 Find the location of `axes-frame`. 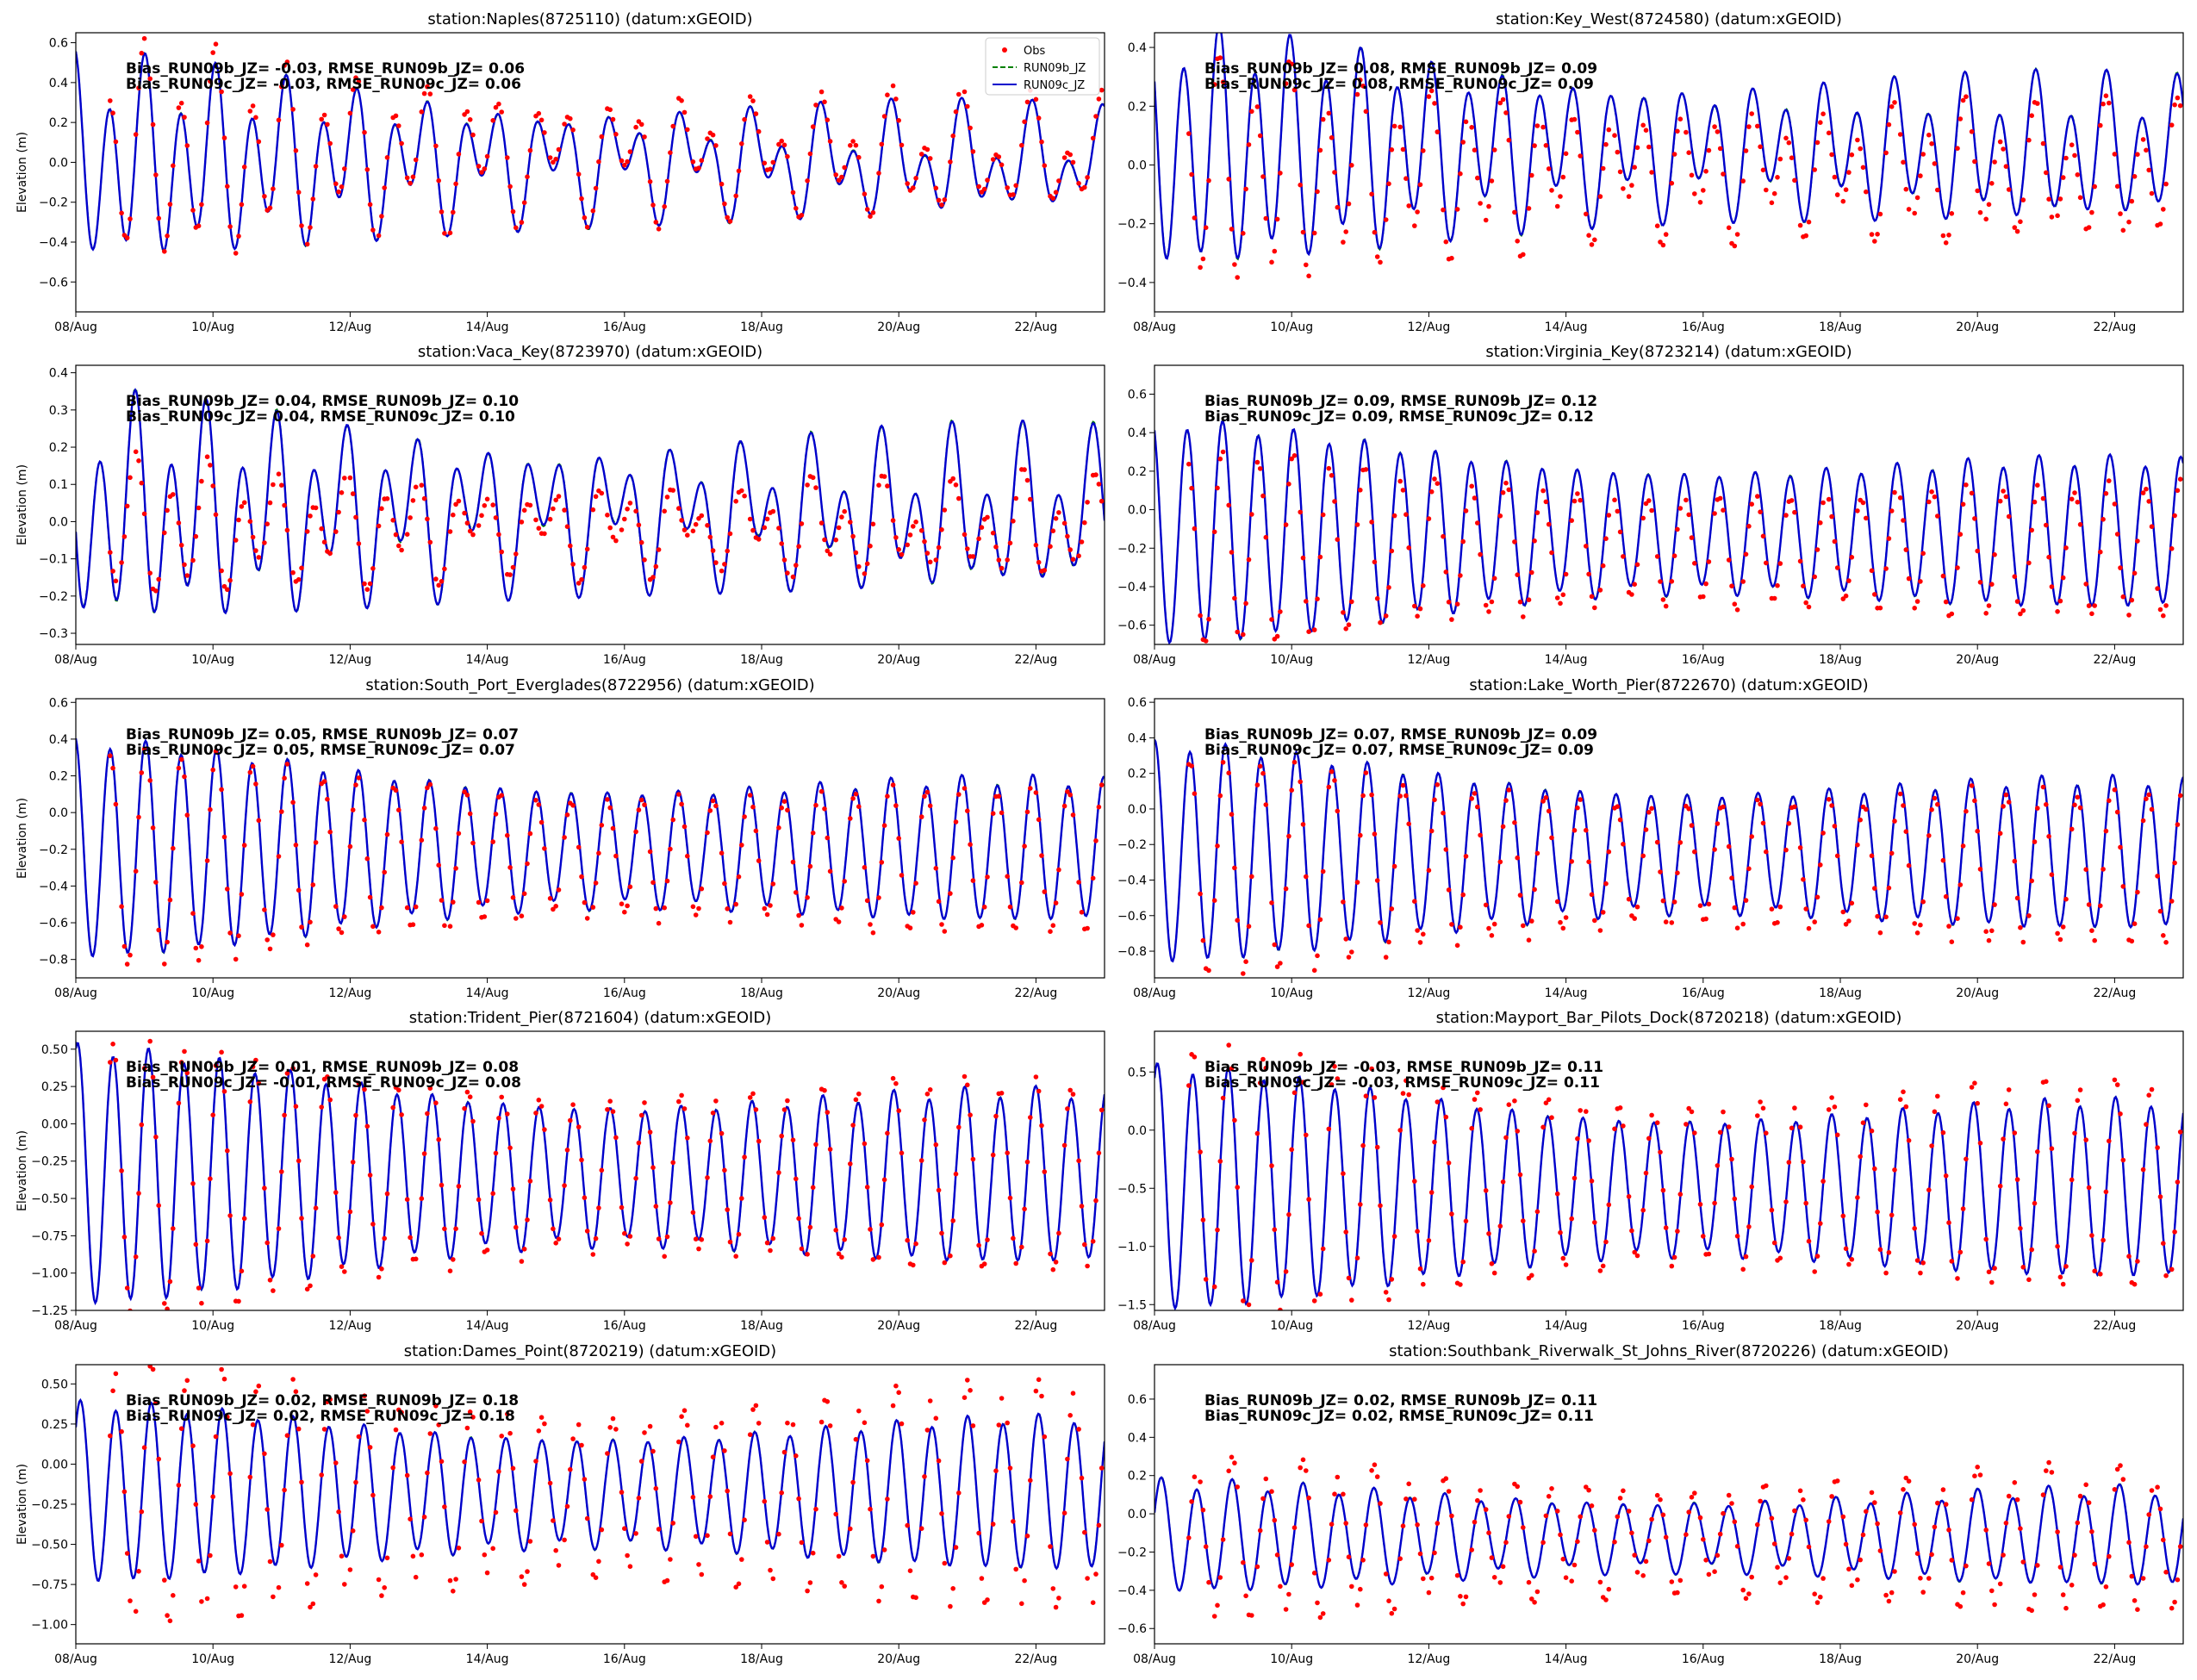

axes-frame is located at coordinates (1669, 1171).